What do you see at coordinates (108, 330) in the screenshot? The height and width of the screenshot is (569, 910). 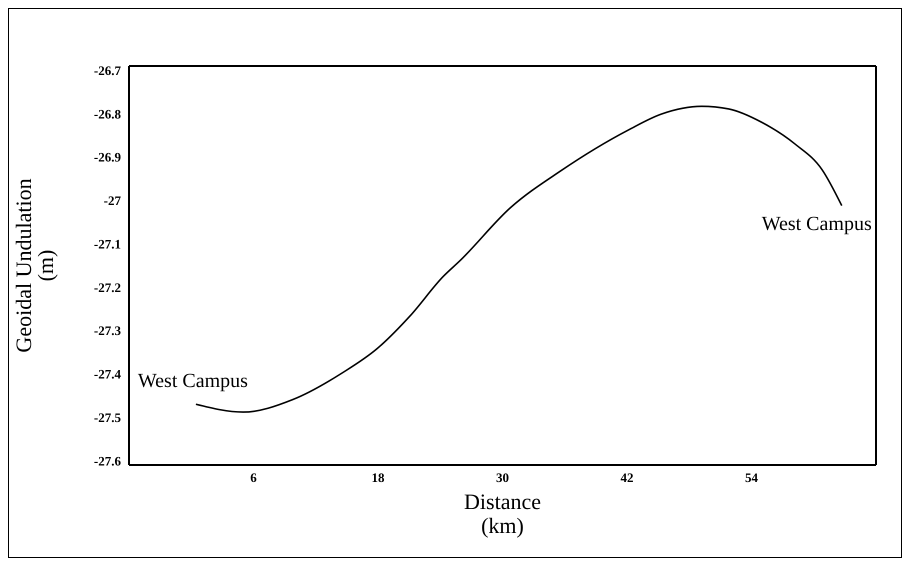 I see `y-tick-label: -27.3` at bounding box center [108, 330].